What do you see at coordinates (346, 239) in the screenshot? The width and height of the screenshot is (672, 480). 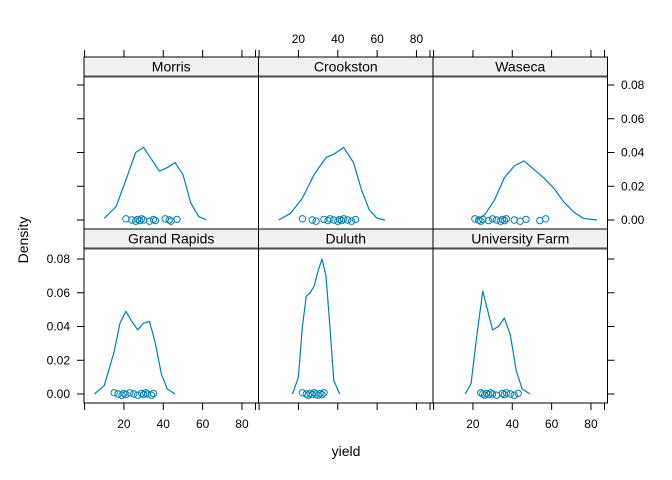 I see `strip-title: Duluth` at bounding box center [346, 239].